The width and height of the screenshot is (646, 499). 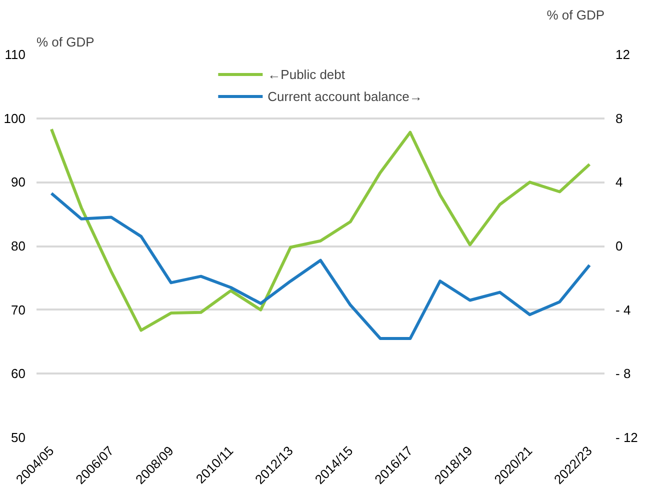 What do you see at coordinates (65, 42) in the screenshot?
I see `y-axis-title: % of GDP` at bounding box center [65, 42].